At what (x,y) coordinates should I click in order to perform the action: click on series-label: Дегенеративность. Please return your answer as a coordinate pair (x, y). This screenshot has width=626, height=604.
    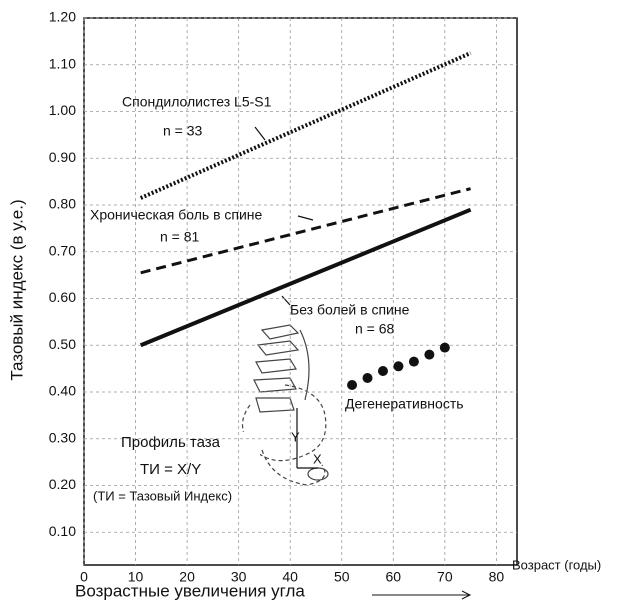
    Looking at the image, I should click on (404, 404).